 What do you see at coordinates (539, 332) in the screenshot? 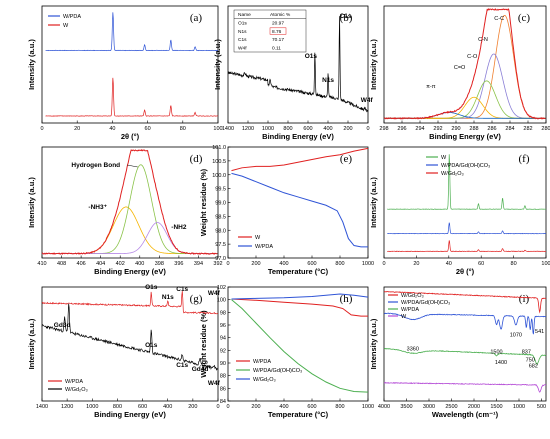
I see `peak-wavenumber: 541` at bounding box center [539, 332].